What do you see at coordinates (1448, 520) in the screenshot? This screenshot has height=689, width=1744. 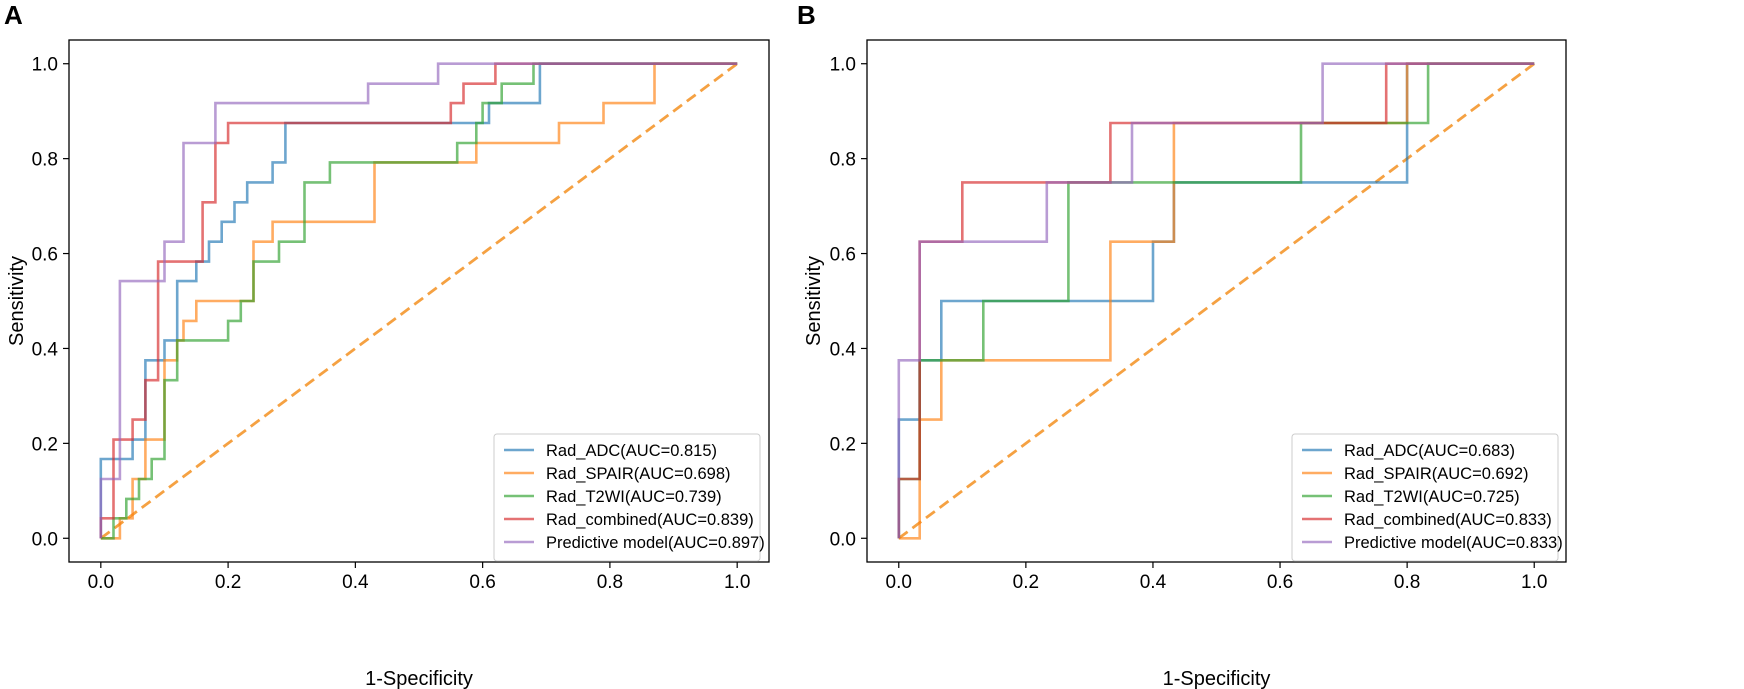 I see `legend-entry: Rad_combined(AUC=0.833)` at bounding box center [1448, 520].